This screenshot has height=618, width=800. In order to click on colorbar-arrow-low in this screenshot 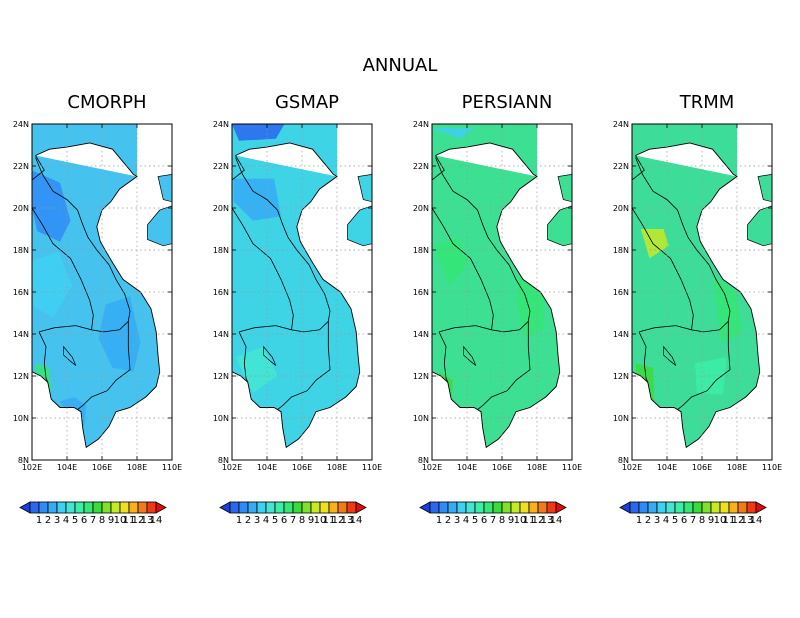, I will do `click(25, 507)`.